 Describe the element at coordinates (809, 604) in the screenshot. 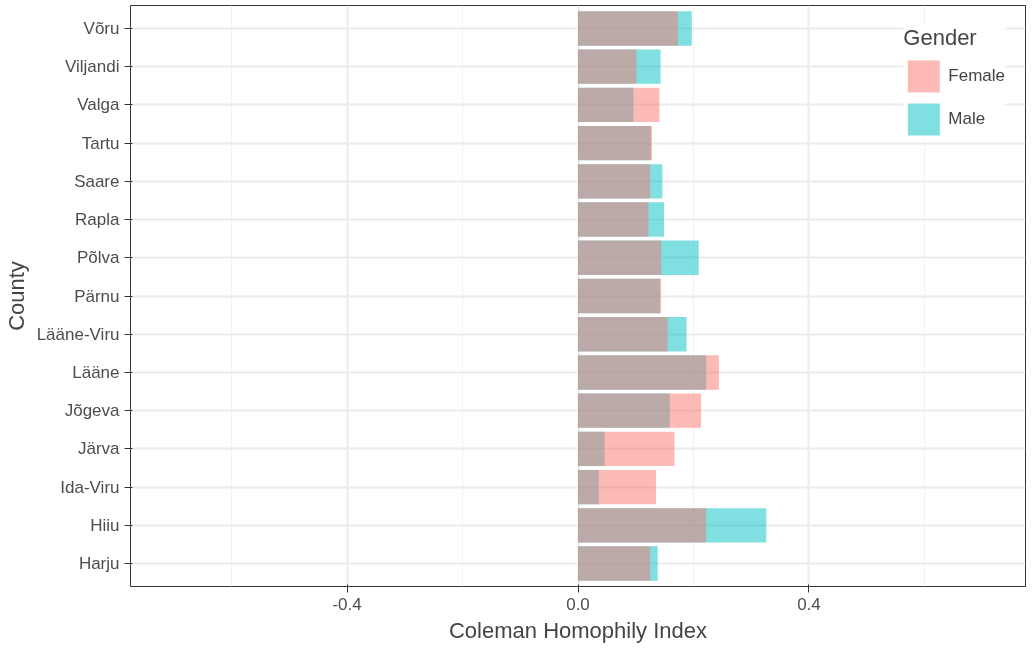

I see `x-tick-label: 0.4` at that location.